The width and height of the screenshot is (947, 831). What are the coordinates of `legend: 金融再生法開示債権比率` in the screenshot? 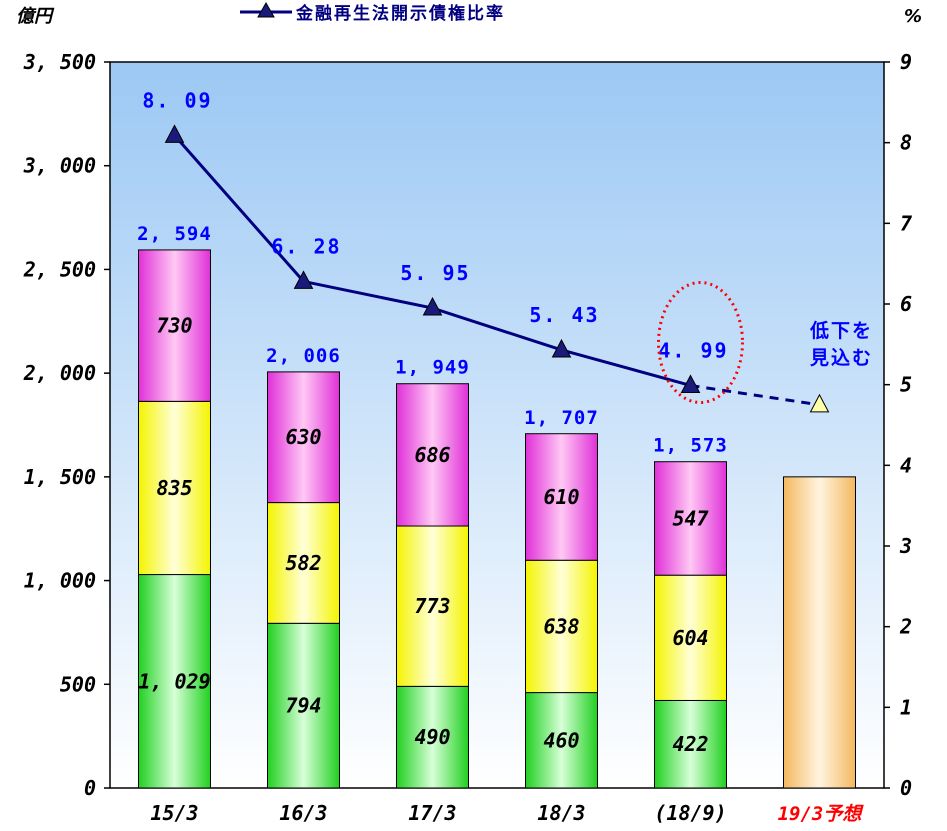 It's located at (372, 12).